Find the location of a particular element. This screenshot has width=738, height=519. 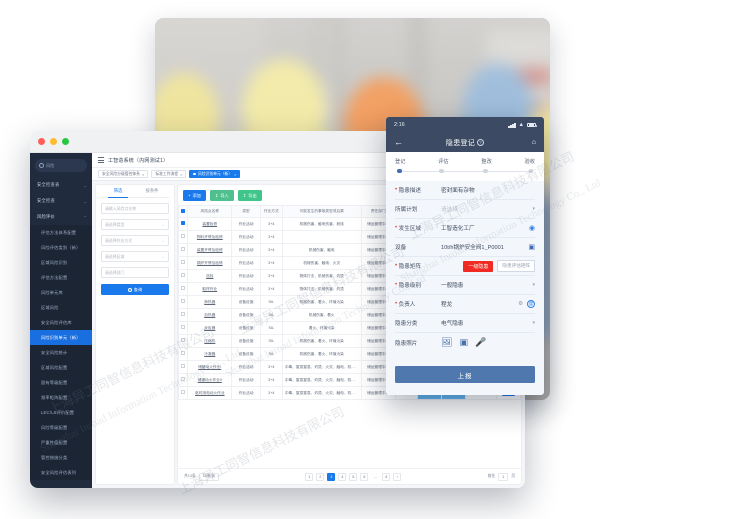

filter-tab-1: 按条件 is located at coordinates (152, 191).